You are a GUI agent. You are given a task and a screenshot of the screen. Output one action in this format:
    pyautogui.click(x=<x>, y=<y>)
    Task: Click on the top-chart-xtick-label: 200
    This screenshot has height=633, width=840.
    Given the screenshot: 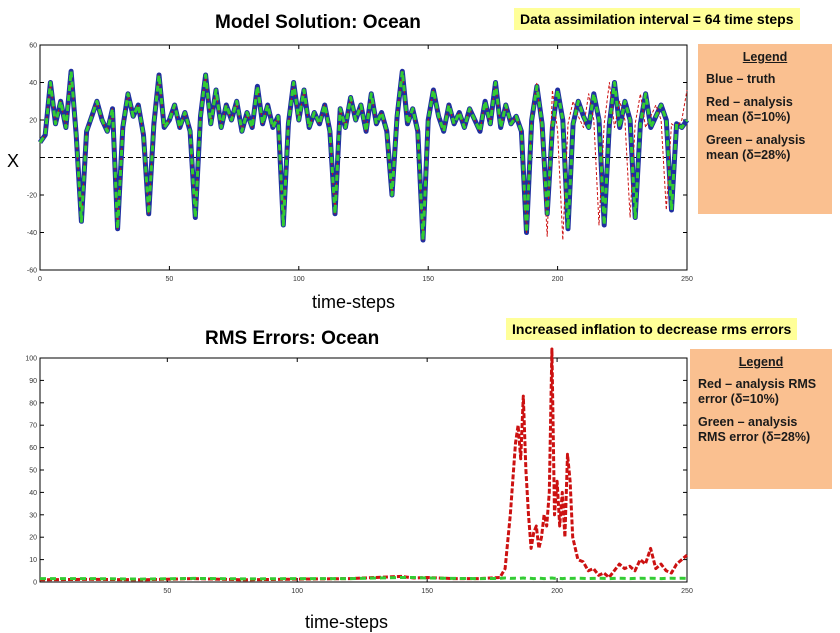 What is the action you would take?
    pyautogui.click(x=558, y=279)
    